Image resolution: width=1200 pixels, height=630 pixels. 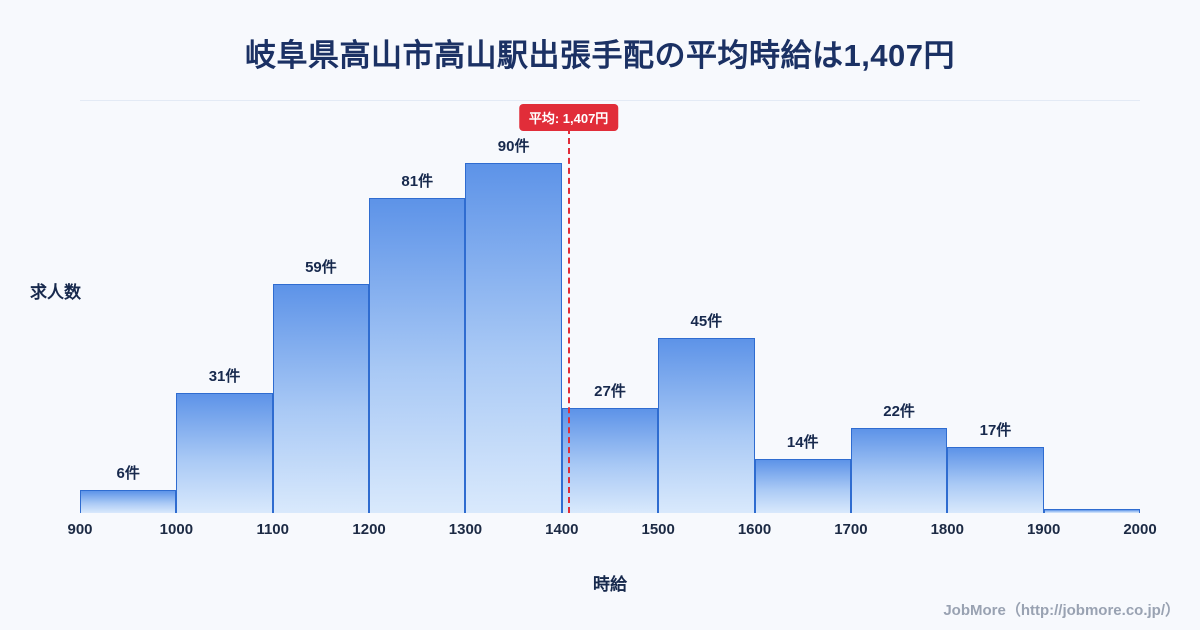 What do you see at coordinates (600, 55) in the screenshot?
I see `chart-title: 岐阜県高山市高山駅出張手配の平均時給は1,407円` at bounding box center [600, 55].